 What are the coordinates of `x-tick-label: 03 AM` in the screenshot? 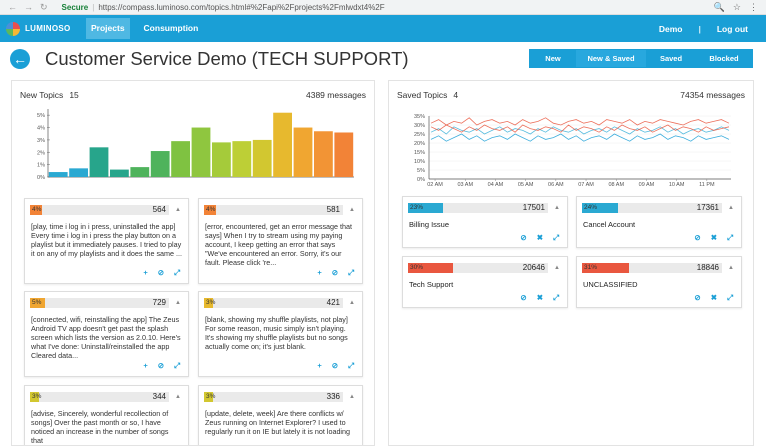 It's located at (465, 184).